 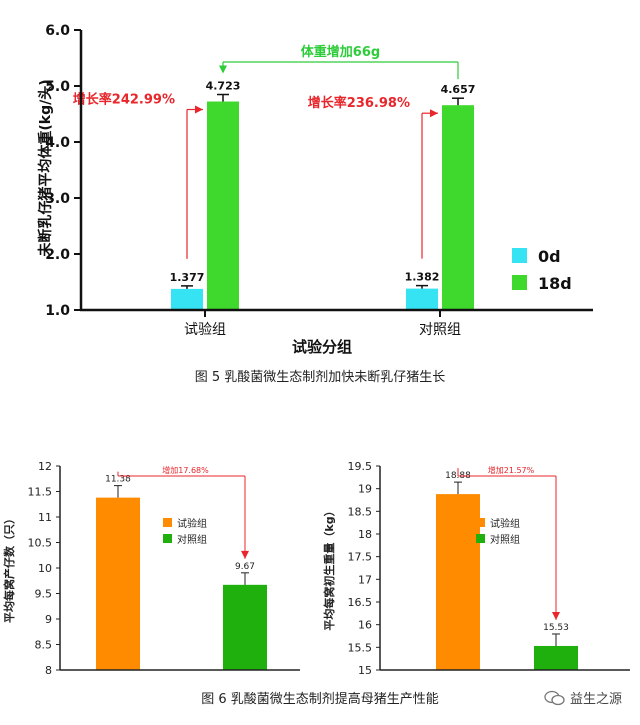 What do you see at coordinates (458, 89) in the screenshot?
I see `data-label: 4.657` at bounding box center [458, 89].